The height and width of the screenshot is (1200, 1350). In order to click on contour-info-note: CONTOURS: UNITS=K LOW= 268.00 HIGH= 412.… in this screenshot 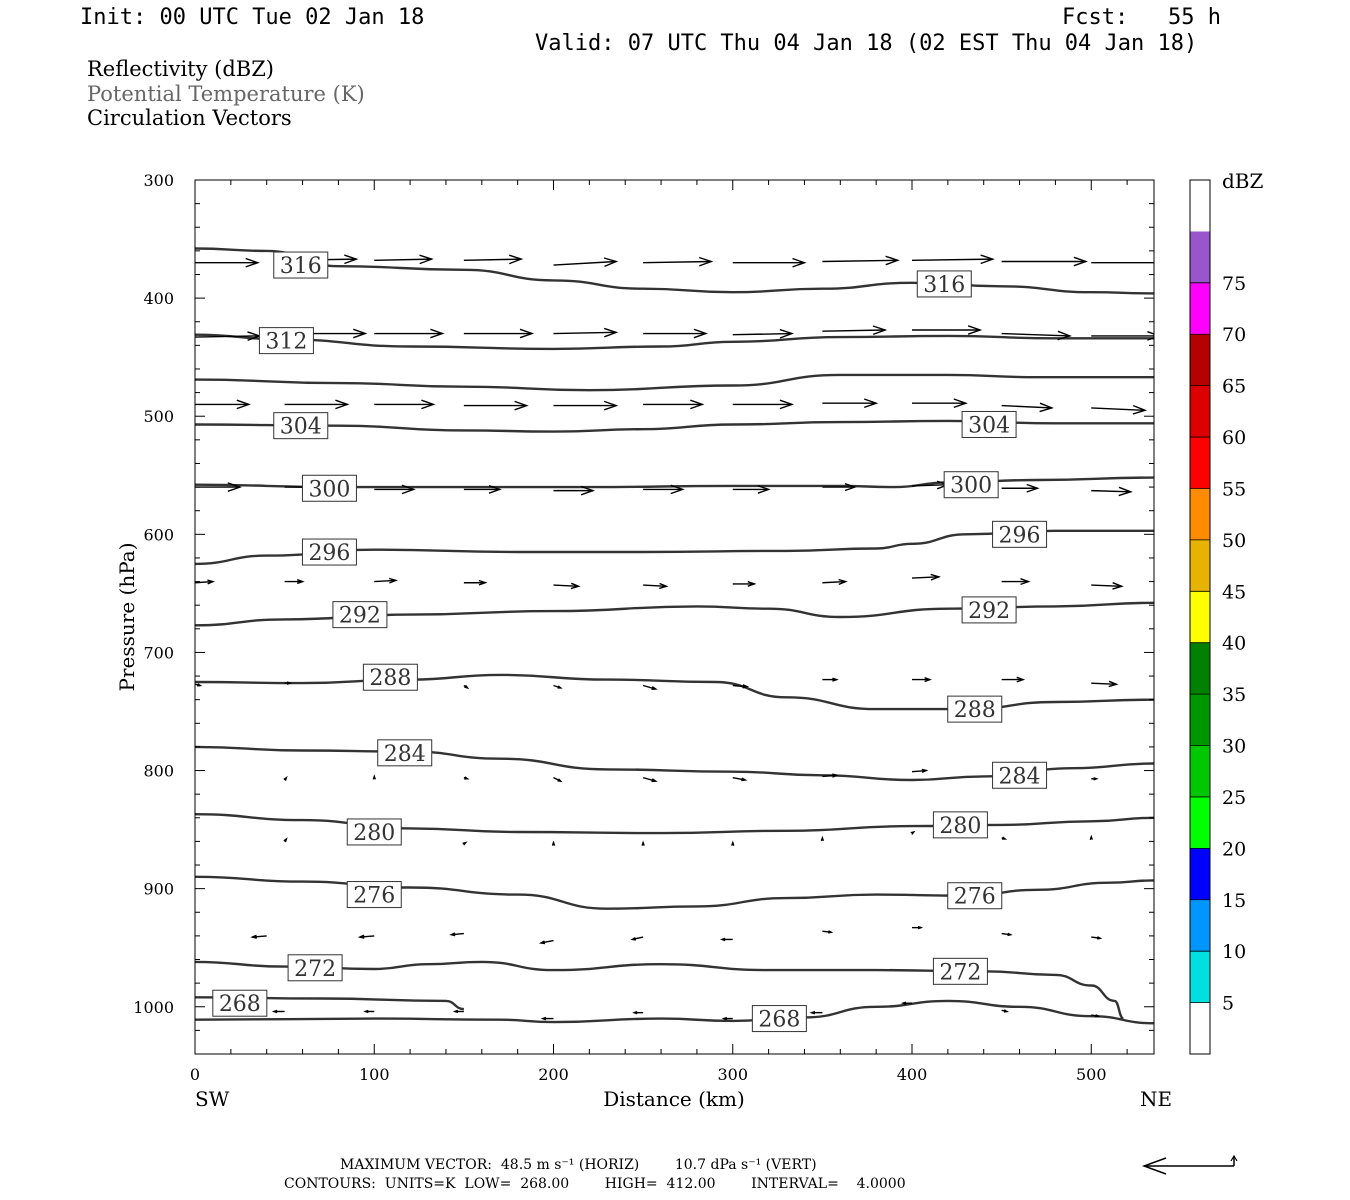, I will do `click(595, 1184)`.